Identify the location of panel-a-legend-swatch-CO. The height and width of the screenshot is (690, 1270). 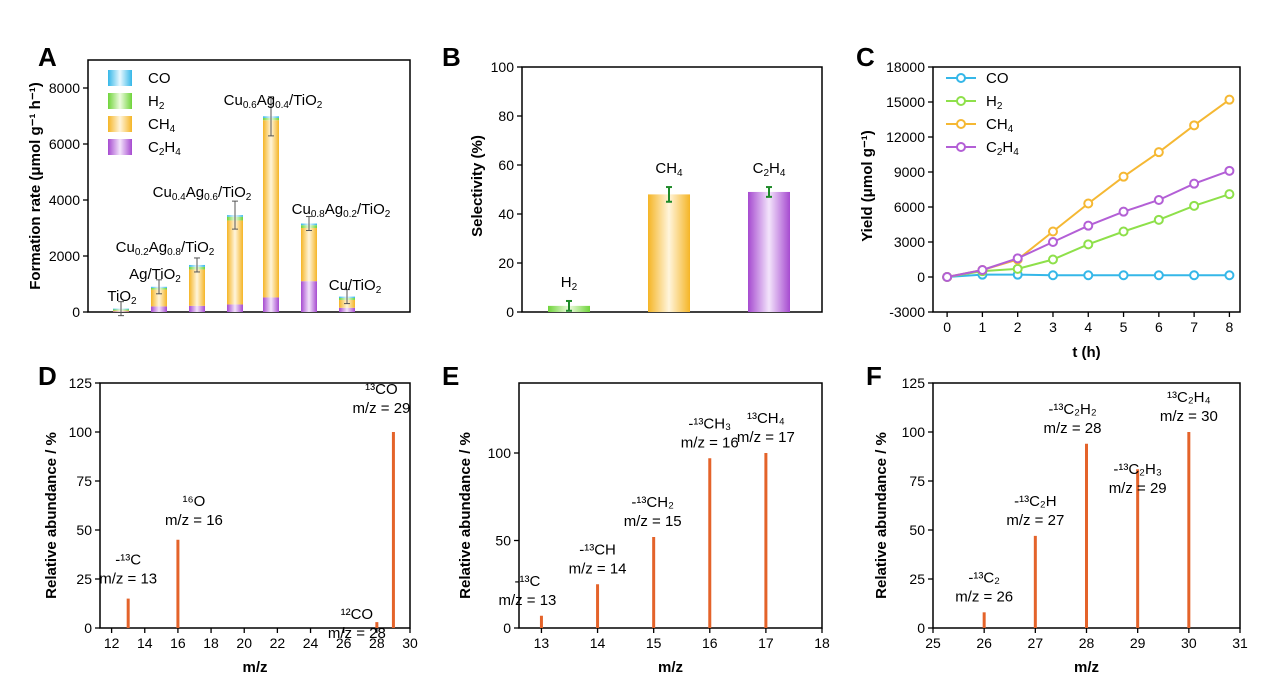
(120, 78).